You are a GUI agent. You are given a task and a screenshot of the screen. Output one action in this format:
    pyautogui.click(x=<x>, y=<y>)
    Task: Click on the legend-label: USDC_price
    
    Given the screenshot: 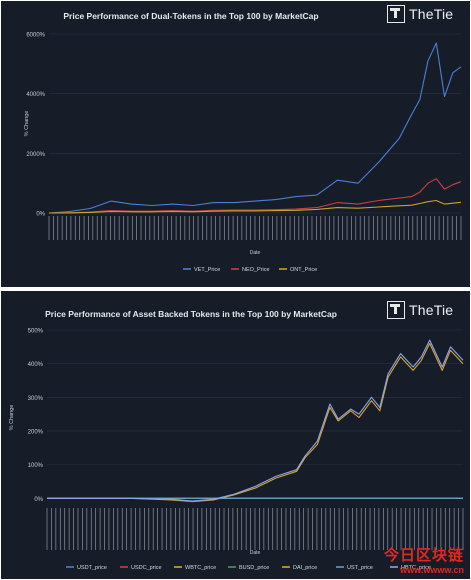 What is the action you would take?
    pyautogui.click(x=146, y=568)
    